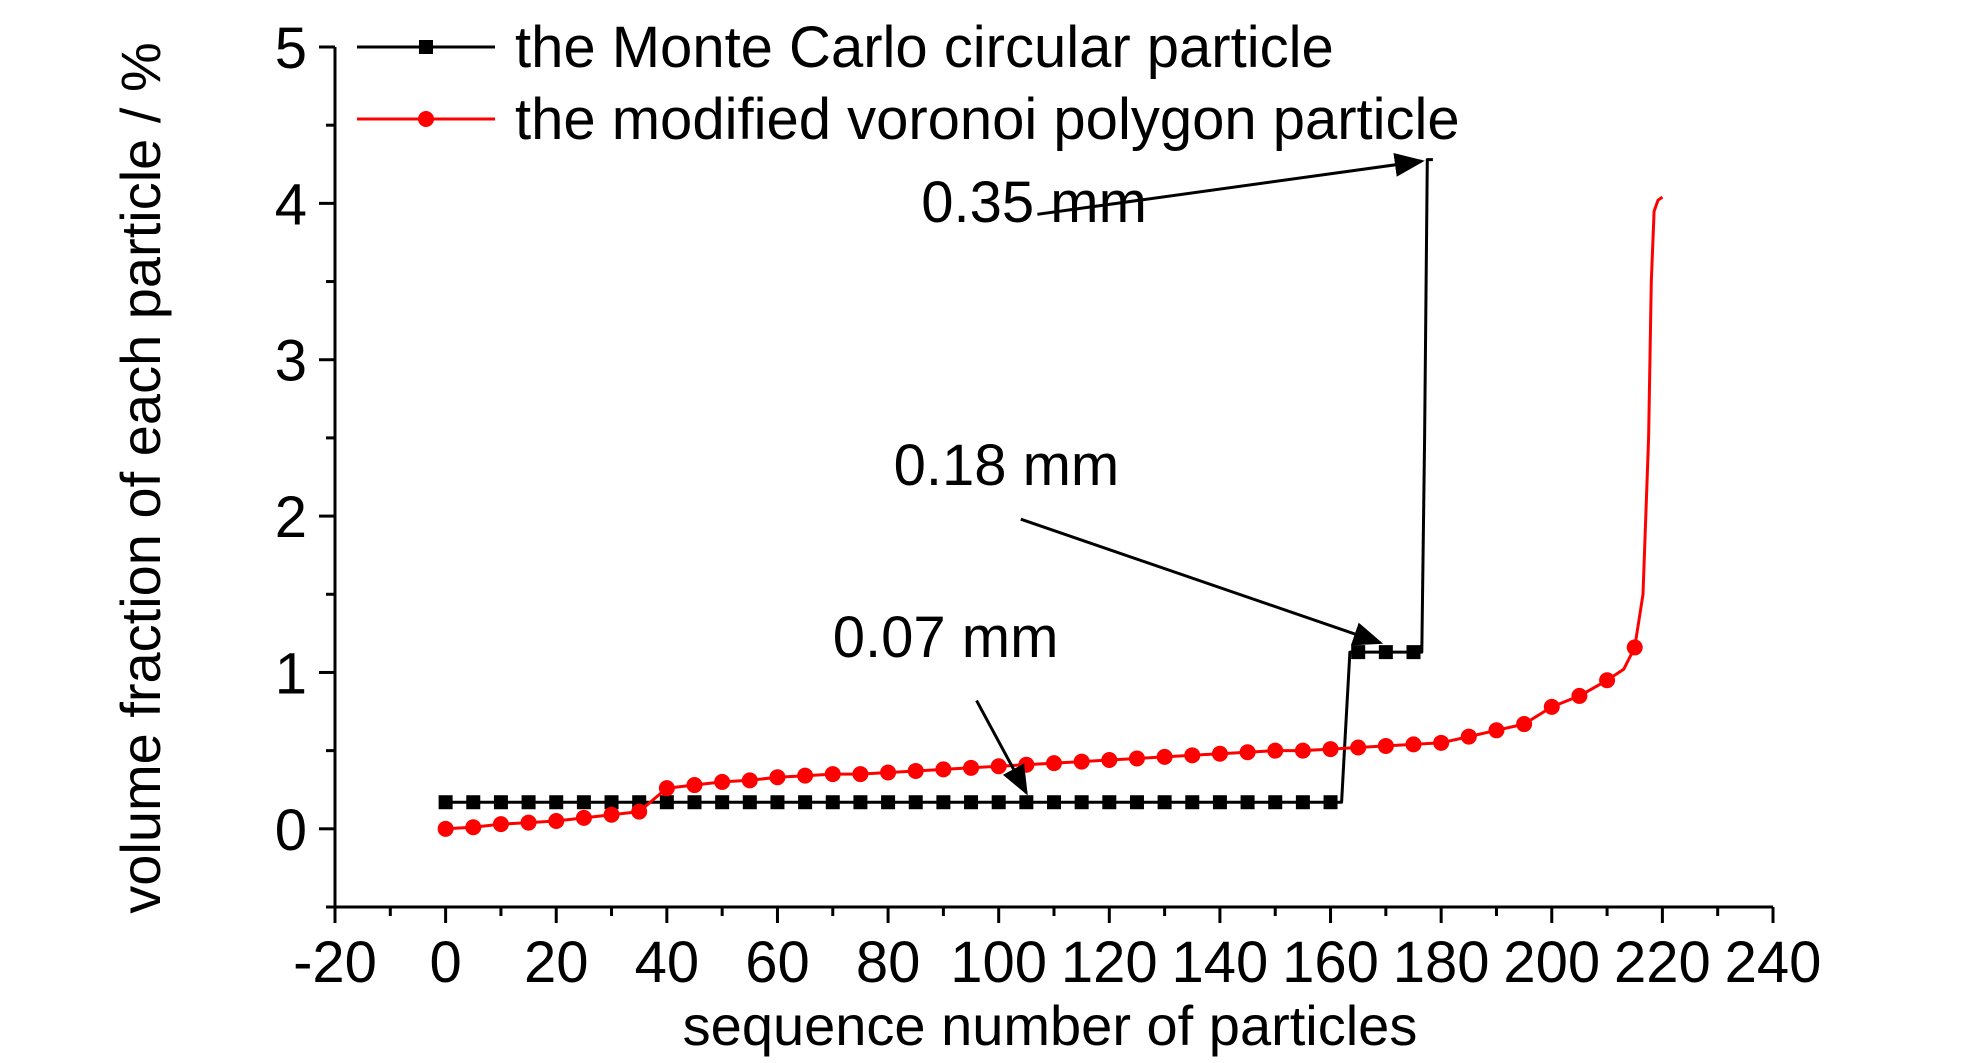 Image resolution: width=1984 pixels, height=1063 pixels. I want to click on x-tick-label: 140, so click(1220, 962).